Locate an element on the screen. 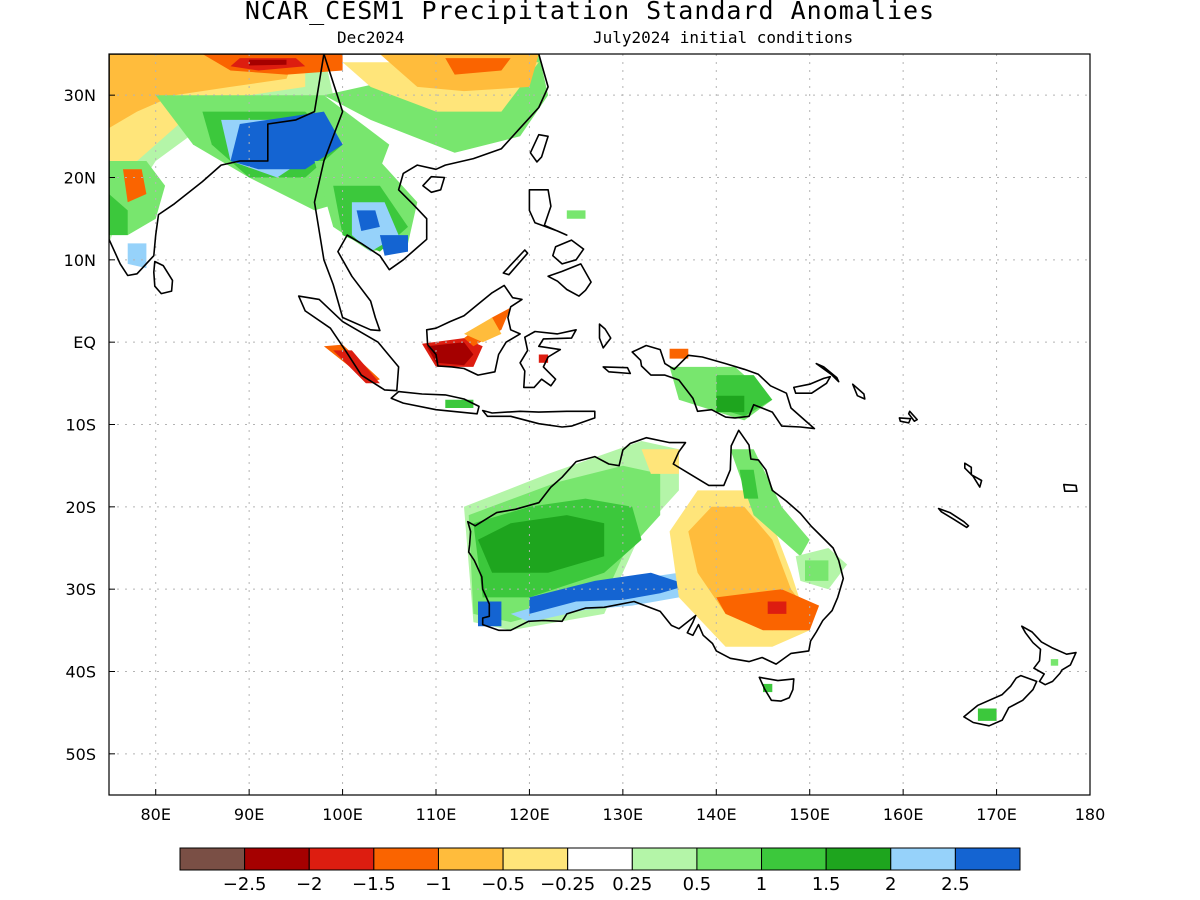  colorbar-label: 0.25 is located at coordinates (632, 884).